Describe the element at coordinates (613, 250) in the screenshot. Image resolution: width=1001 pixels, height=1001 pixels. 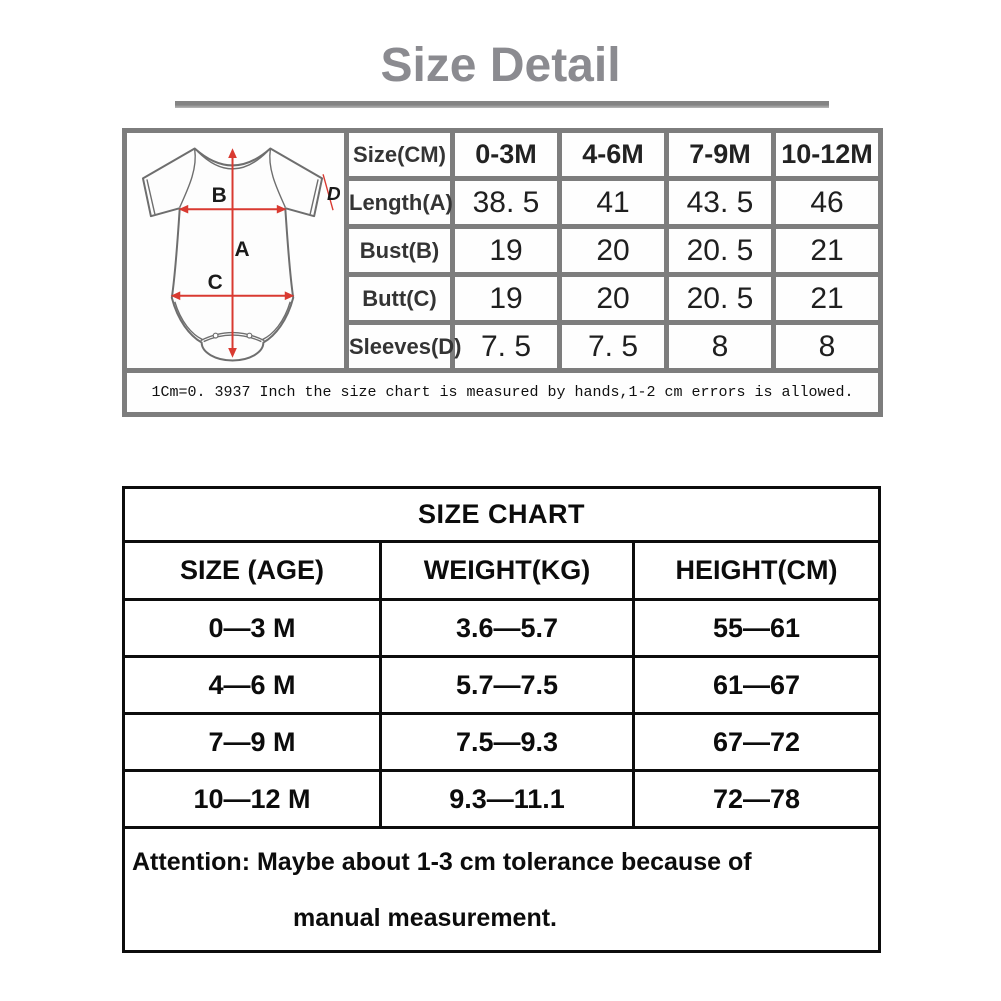
I see `bust-value: 20` at that location.